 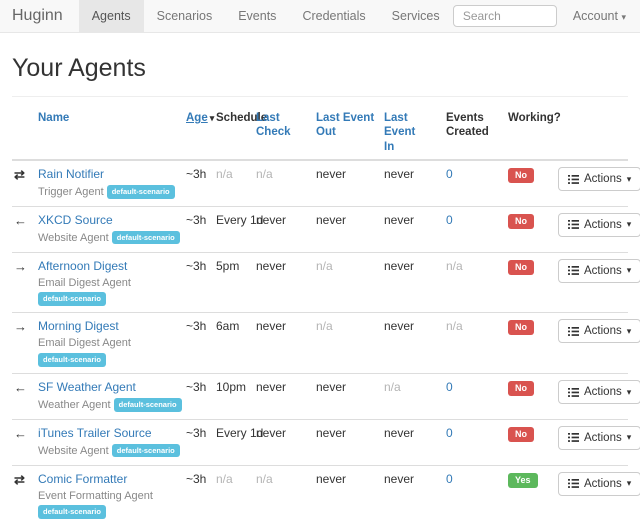 What do you see at coordinates (591, 132) in the screenshot?
I see `actions-column-header` at bounding box center [591, 132].